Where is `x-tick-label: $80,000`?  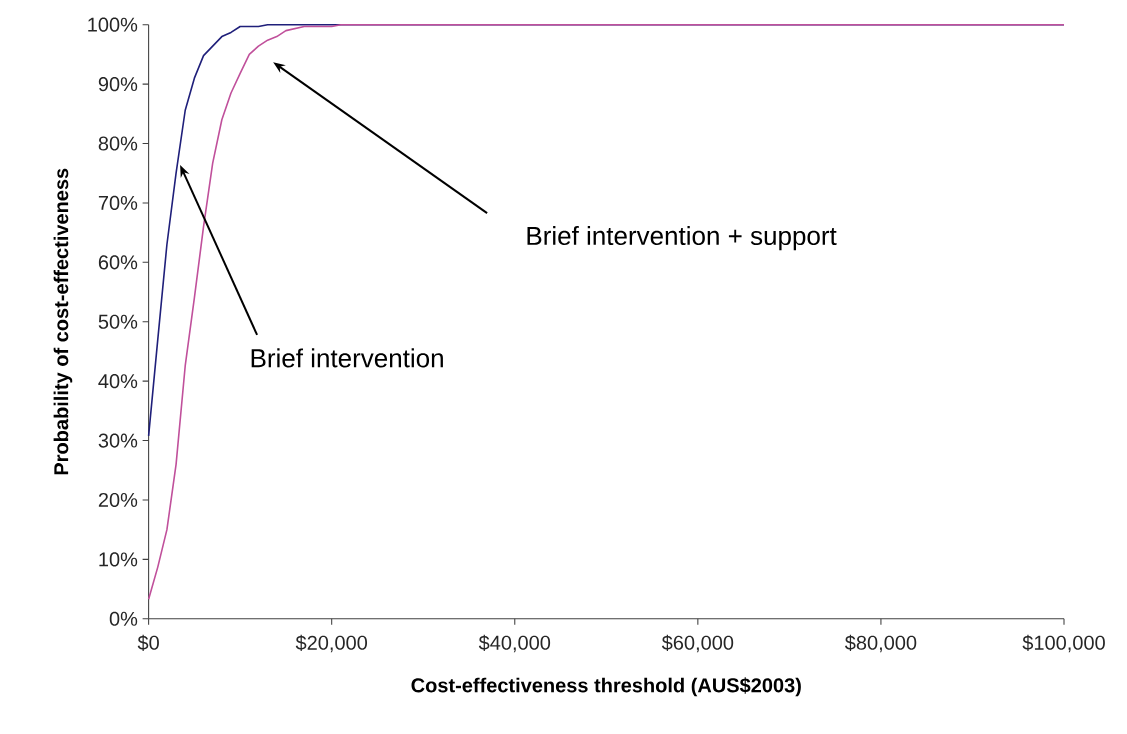
x-tick-label: $80,000 is located at coordinates (880, 643).